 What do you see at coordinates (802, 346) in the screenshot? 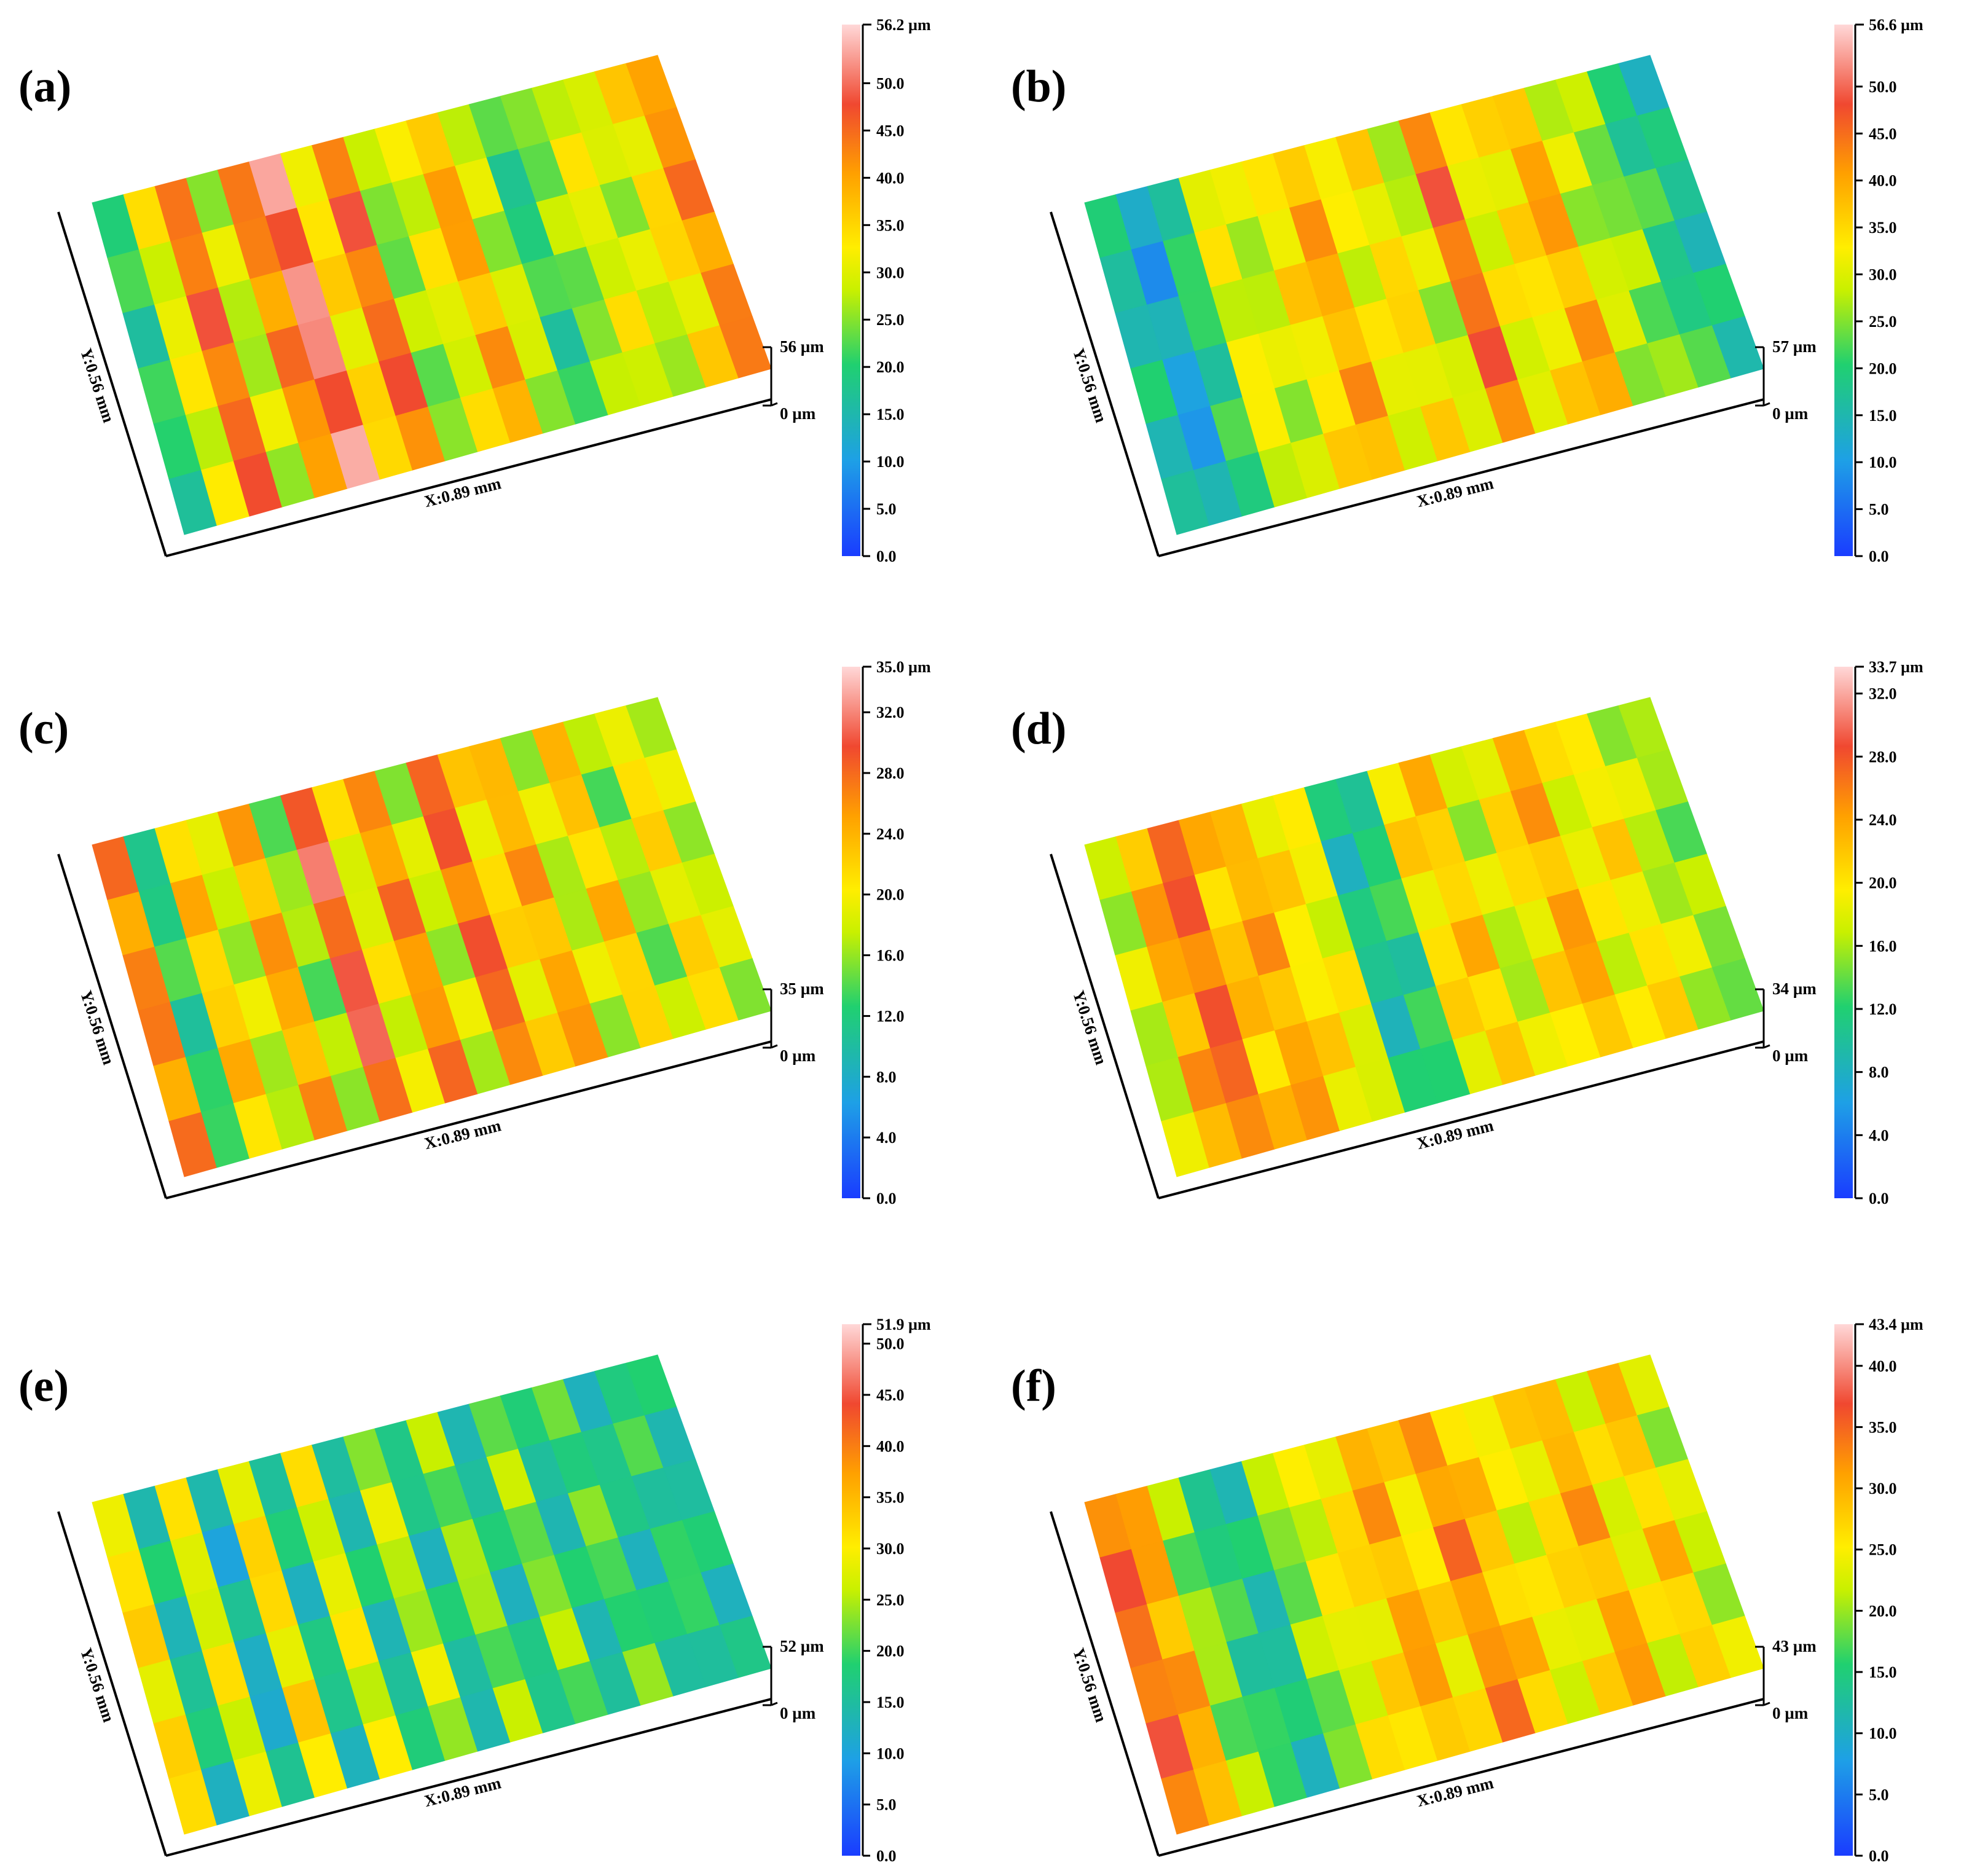
I see `z-max-label: 56 µm` at bounding box center [802, 346].